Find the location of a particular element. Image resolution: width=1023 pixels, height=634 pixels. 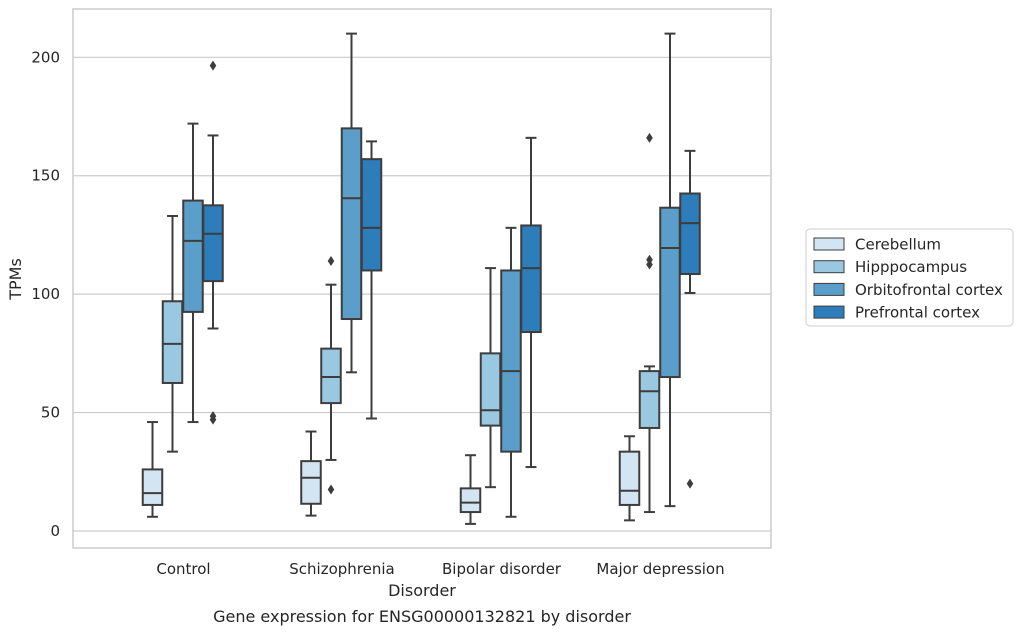

legend-label: Cerebellum is located at coordinates (898, 245).